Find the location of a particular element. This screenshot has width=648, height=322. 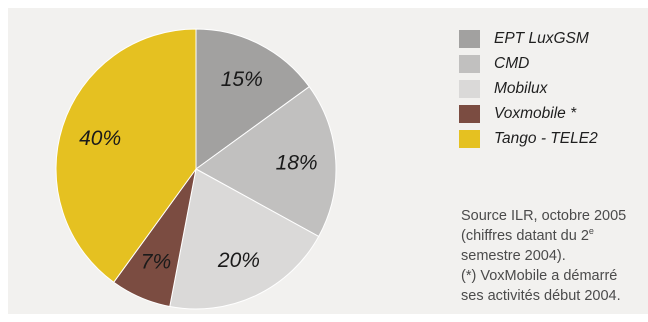

legend-label: EPT LuxGSM is located at coordinates (541, 38).